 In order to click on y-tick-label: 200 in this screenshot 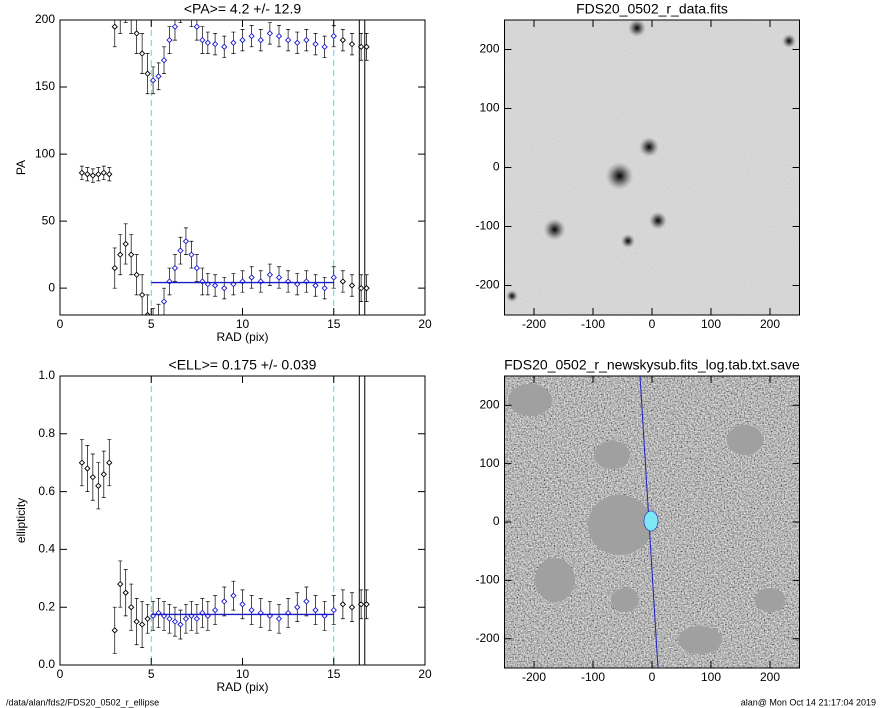, I will do `click(45, 19)`.